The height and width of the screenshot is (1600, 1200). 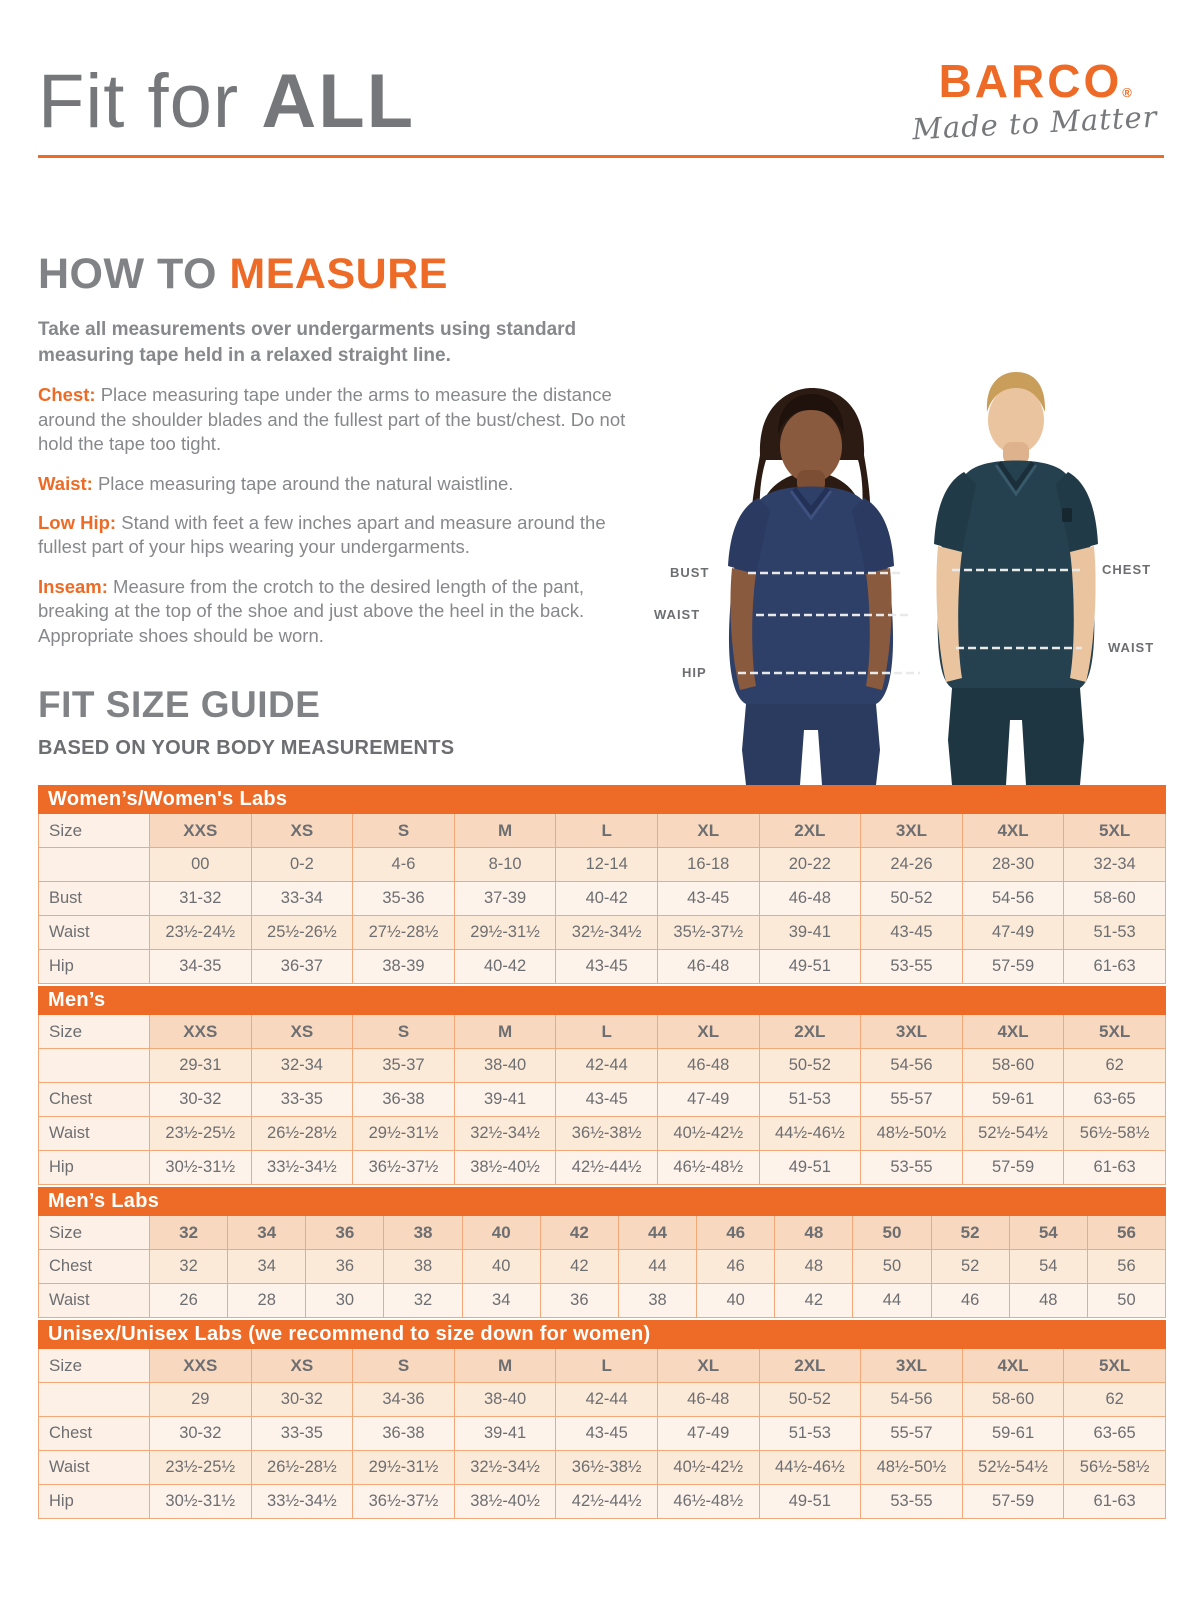 What do you see at coordinates (602, 799) in the screenshot?
I see `table-title-band: Women’s/Women's Labs` at bounding box center [602, 799].